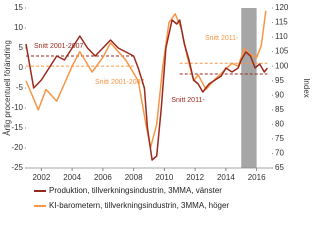 This screenshot has width=320, height=240. What do you see at coordinates (21, 47) in the screenshot?
I see `y-tick-label: 5` at bounding box center [21, 47].